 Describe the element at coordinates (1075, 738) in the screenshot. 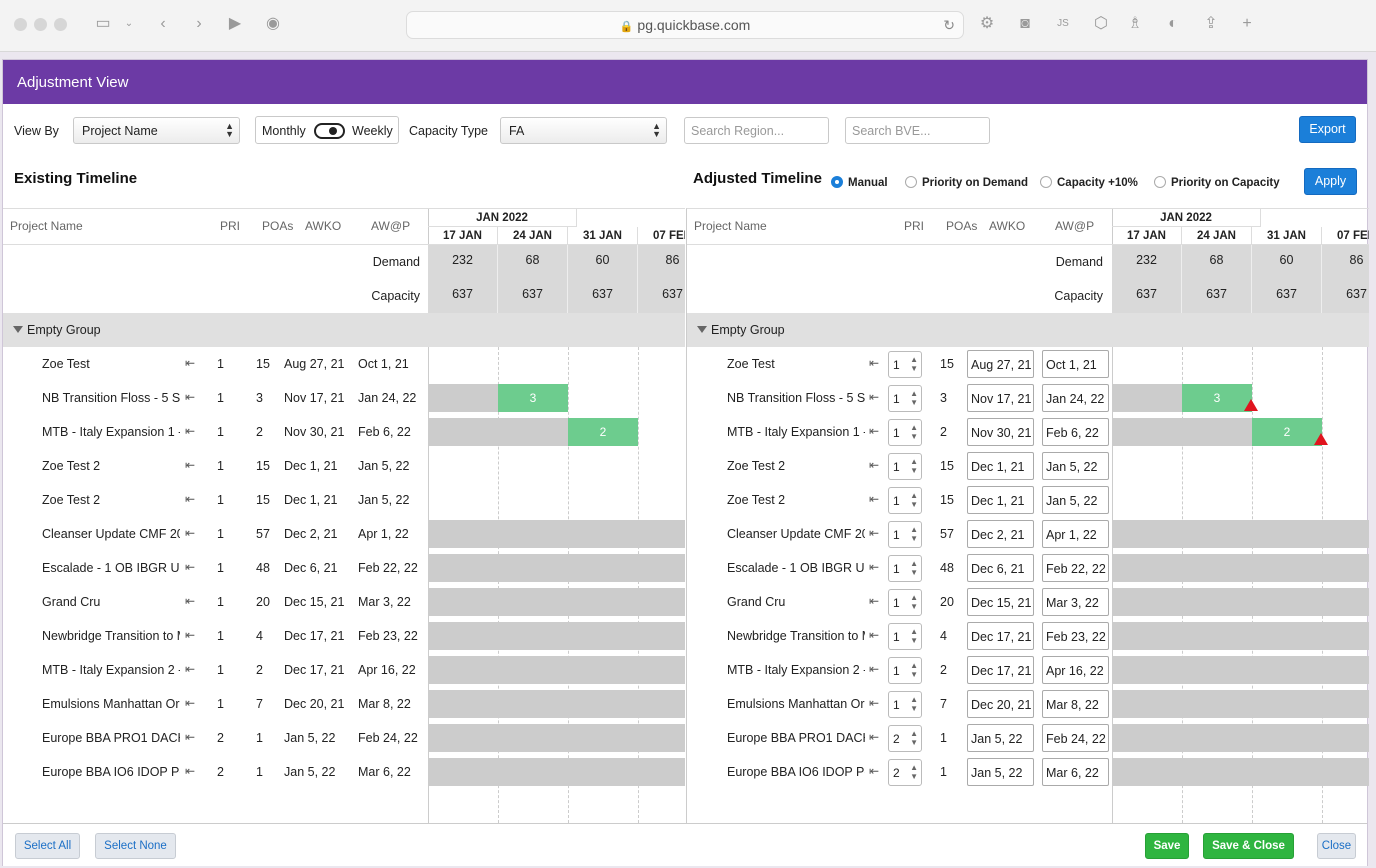

I see `awp-date-field: Feb 24, 22` at that location.